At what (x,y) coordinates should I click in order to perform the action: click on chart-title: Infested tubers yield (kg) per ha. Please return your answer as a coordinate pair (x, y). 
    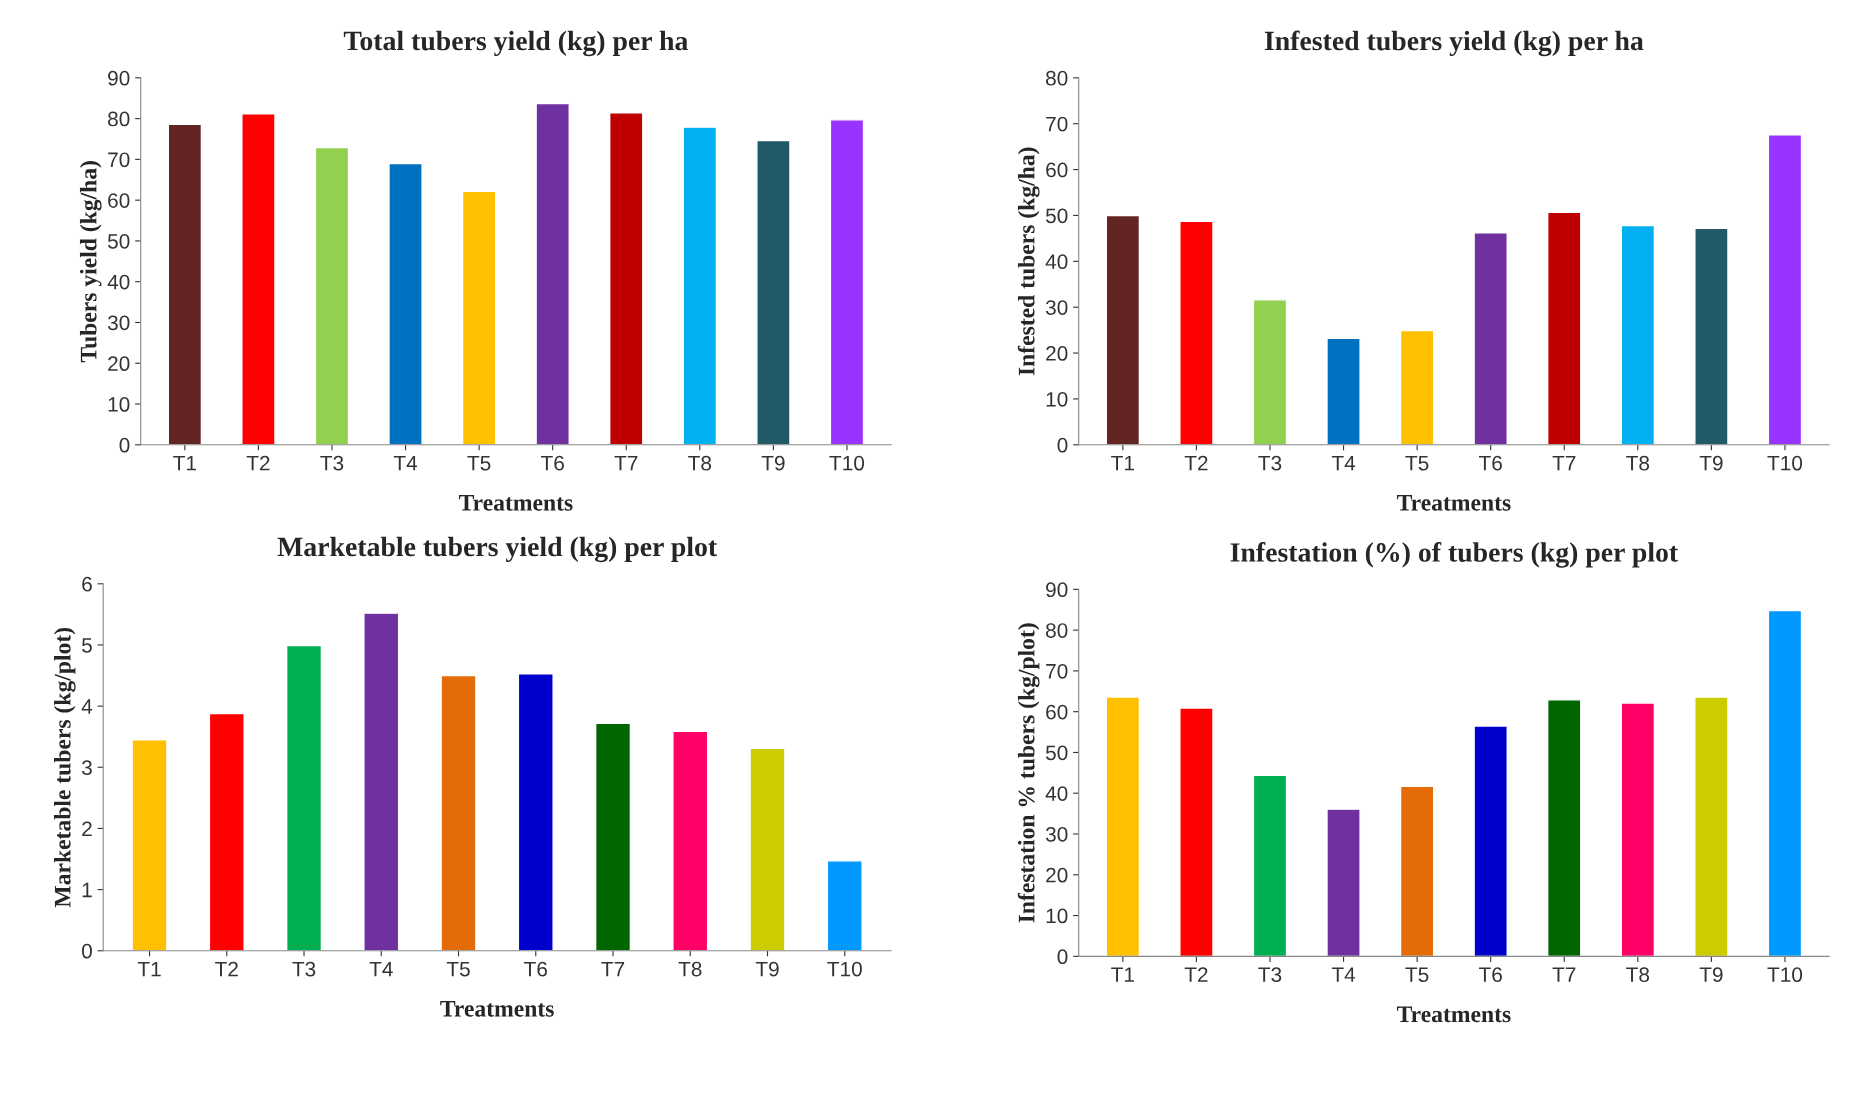
    Looking at the image, I should click on (1454, 43).